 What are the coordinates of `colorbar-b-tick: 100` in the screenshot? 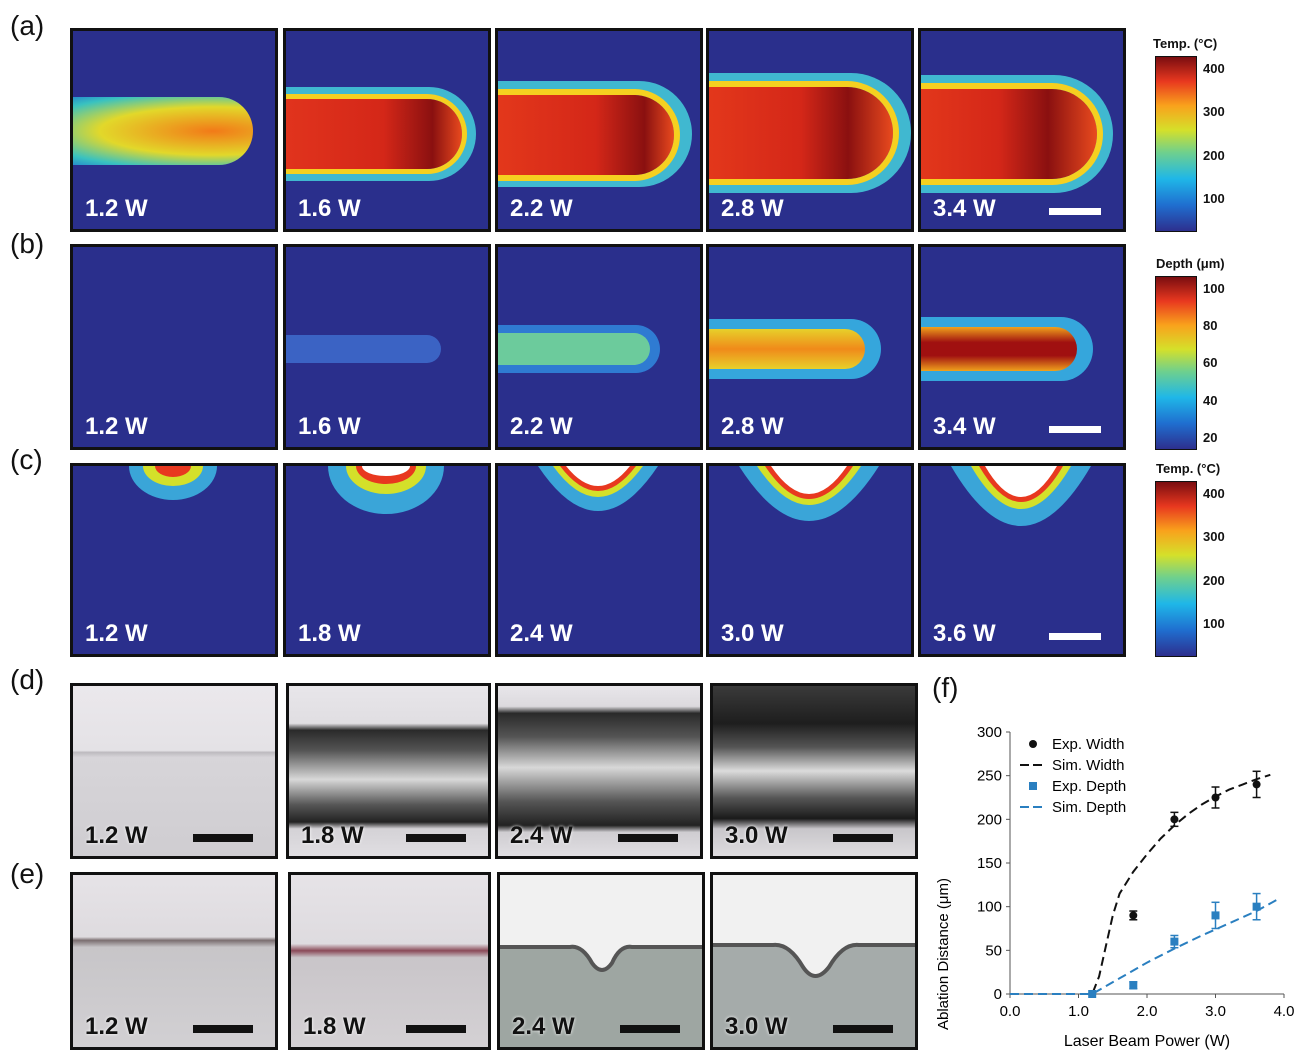 It's located at (1214, 288).